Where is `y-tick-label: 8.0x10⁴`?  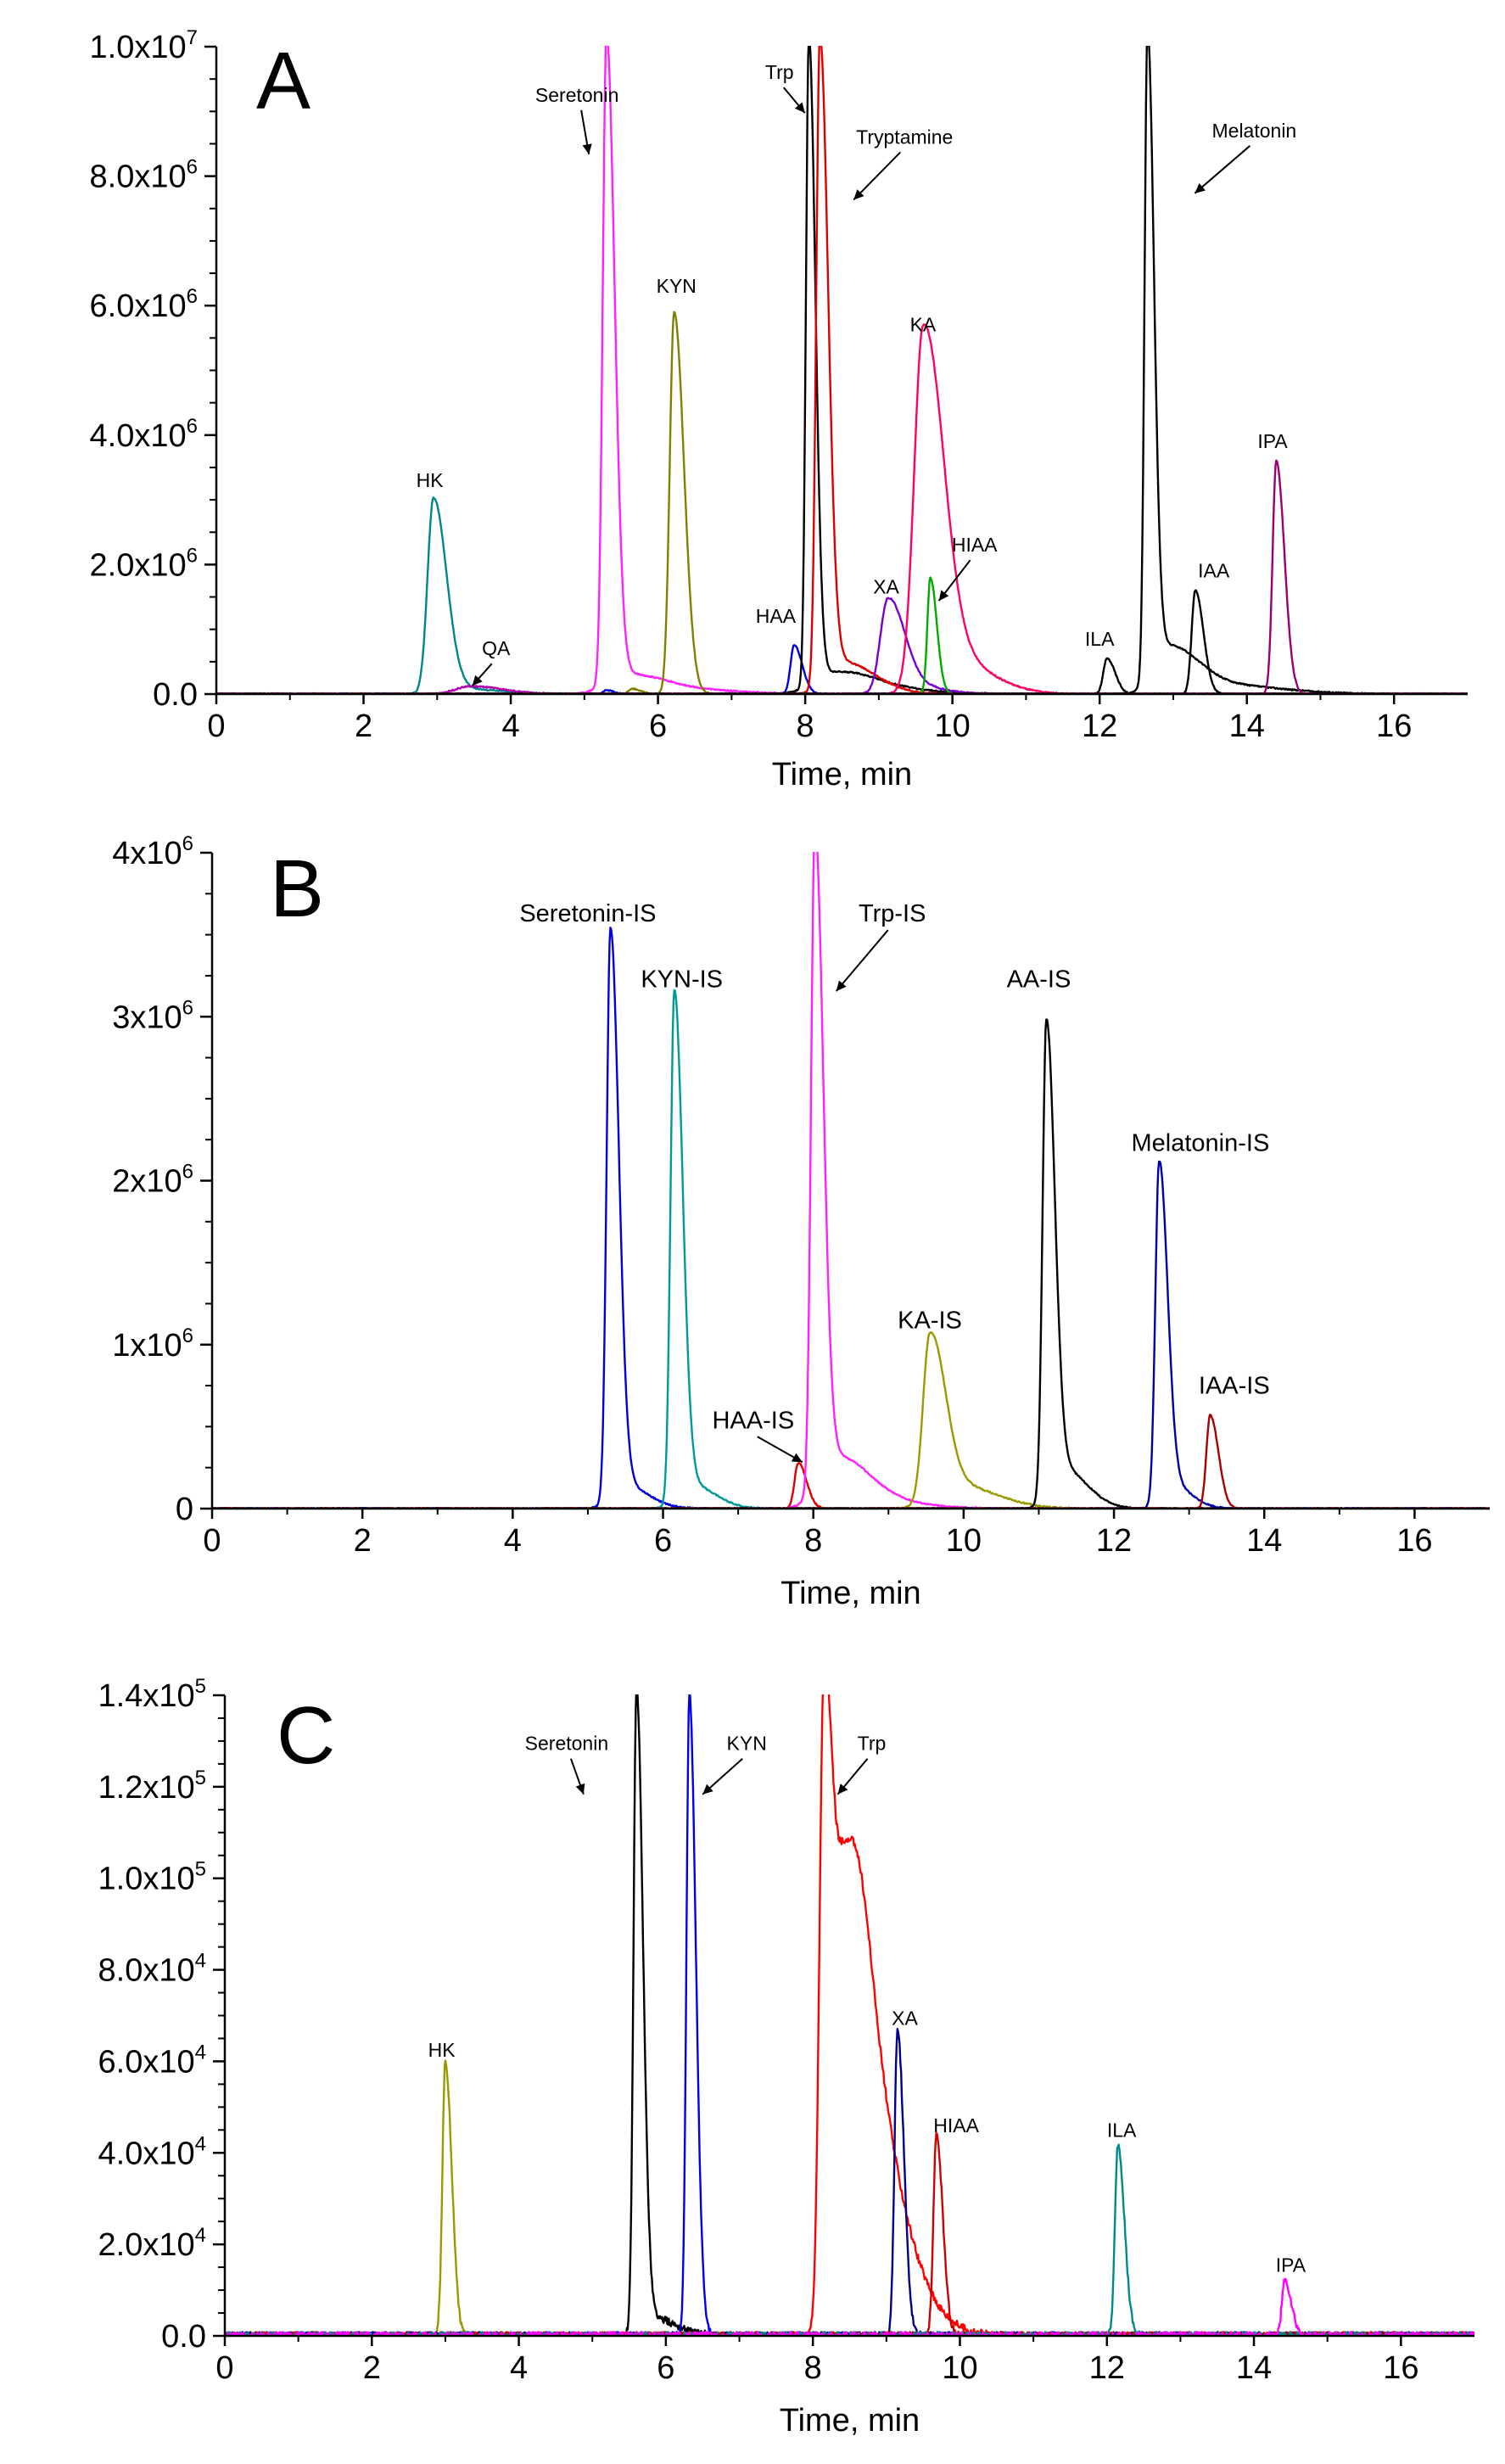 y-tick-label: 8.0x10⁴ is located at coordinates (152, 1969).